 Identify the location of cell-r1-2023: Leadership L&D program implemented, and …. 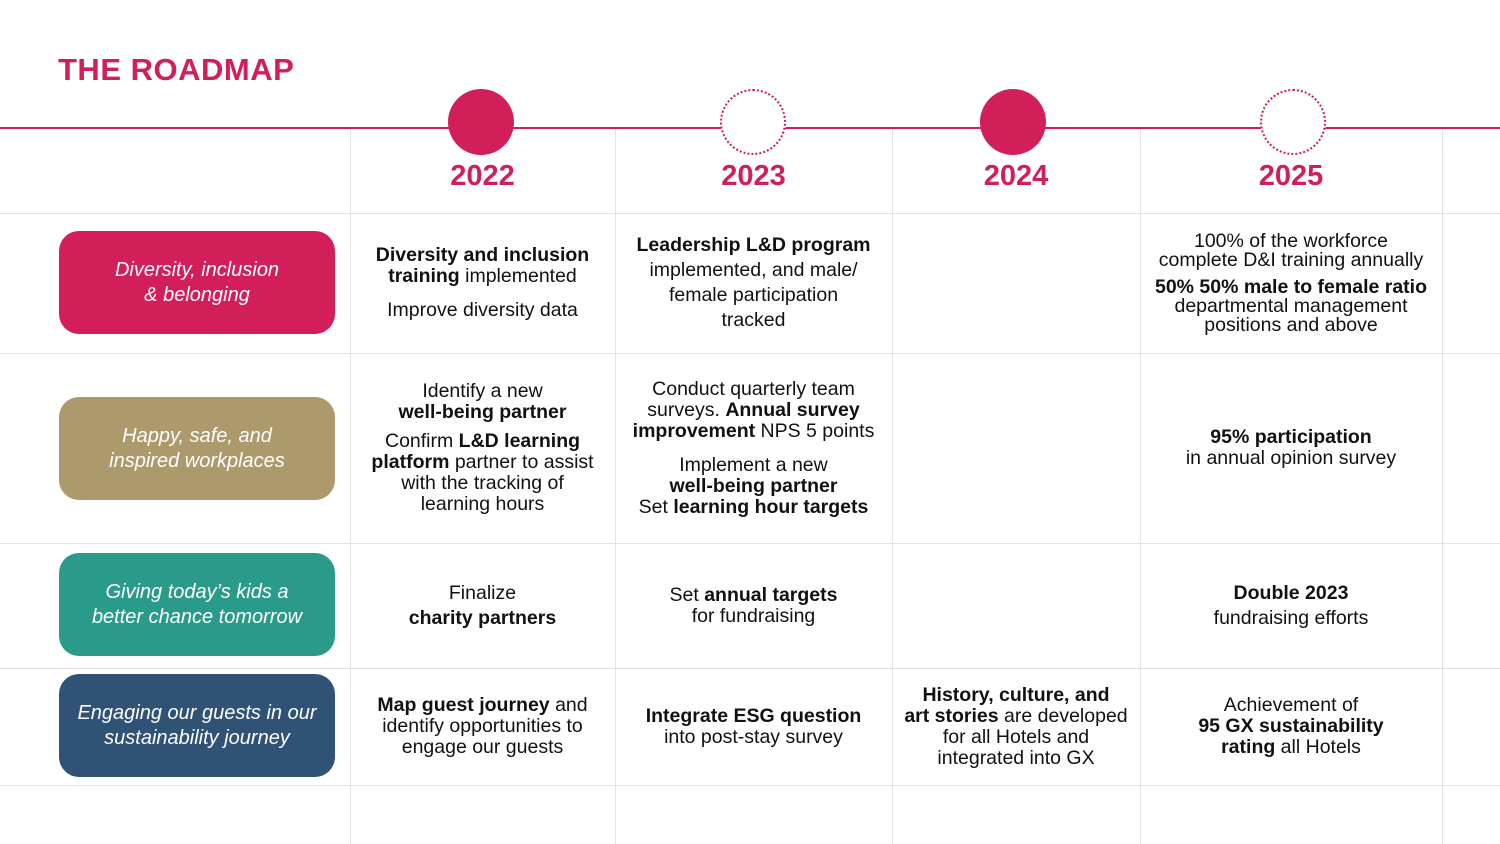
(753, 282).